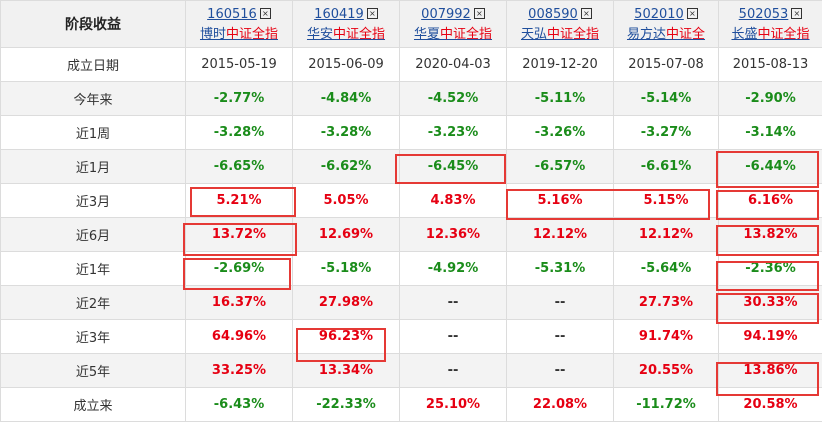 This screenshot has width=822, height=434. What do you see at coordinates (666, 302) in the screenshot?
I see `return-cell: 27.73%` at bounding box center [666, 302].